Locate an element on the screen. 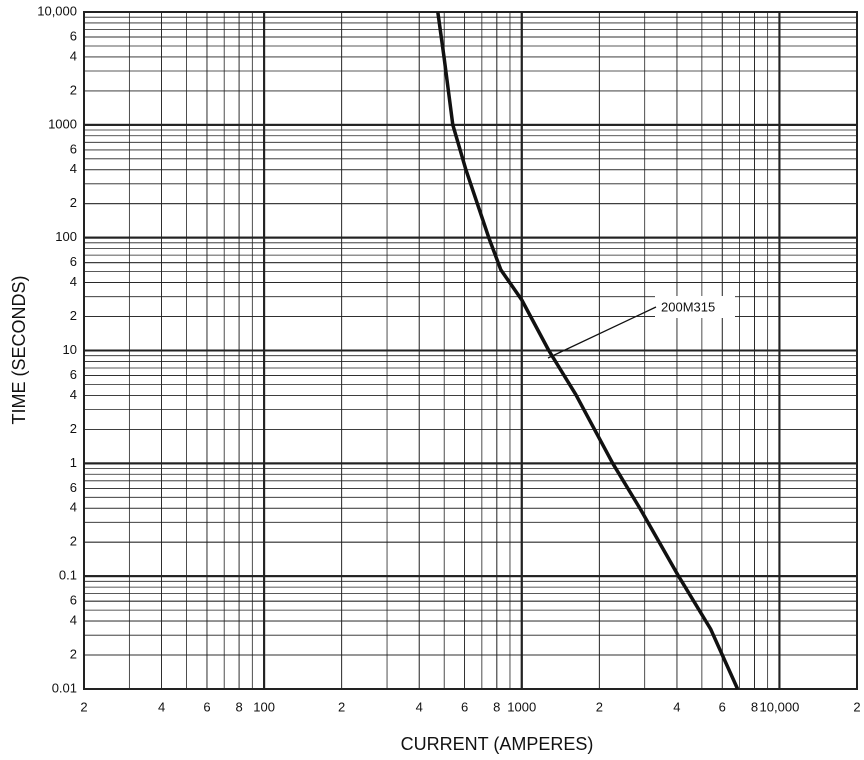  y-tick-label: 0.01 is located at coordinates (64, 687).